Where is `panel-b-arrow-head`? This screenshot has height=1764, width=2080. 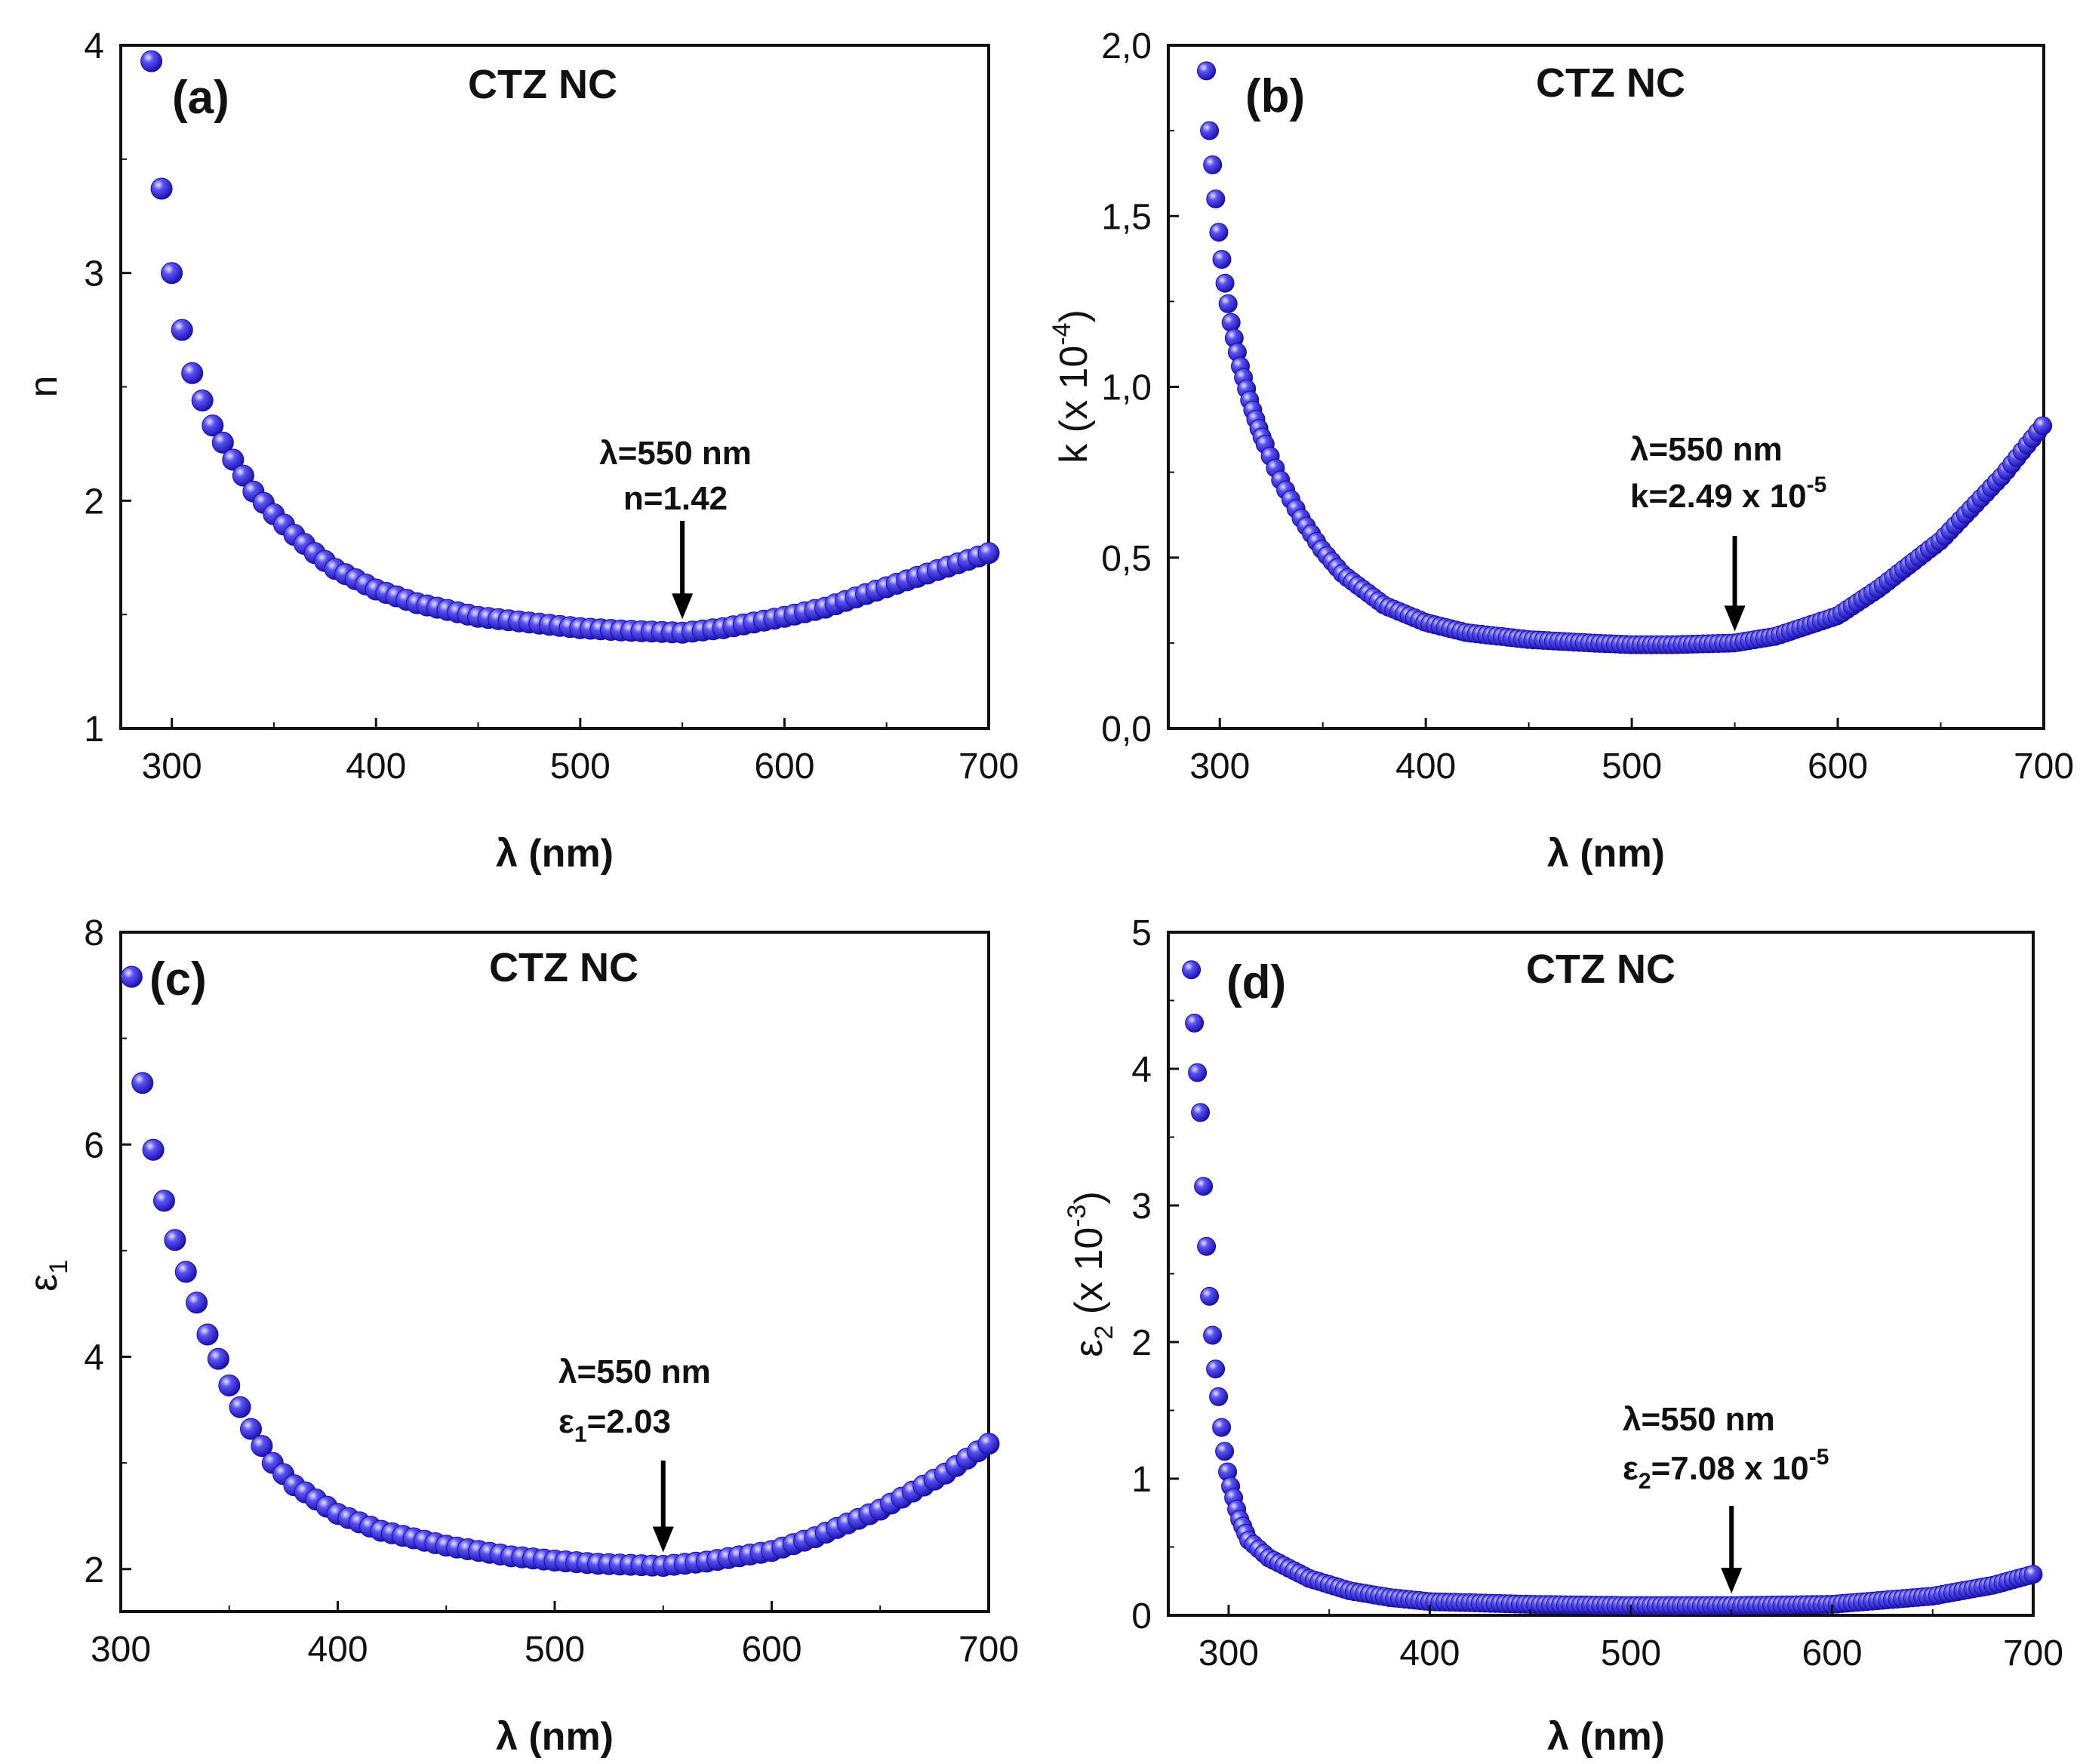 panel-b-arrow-head is located at coordinates (1735, 619).